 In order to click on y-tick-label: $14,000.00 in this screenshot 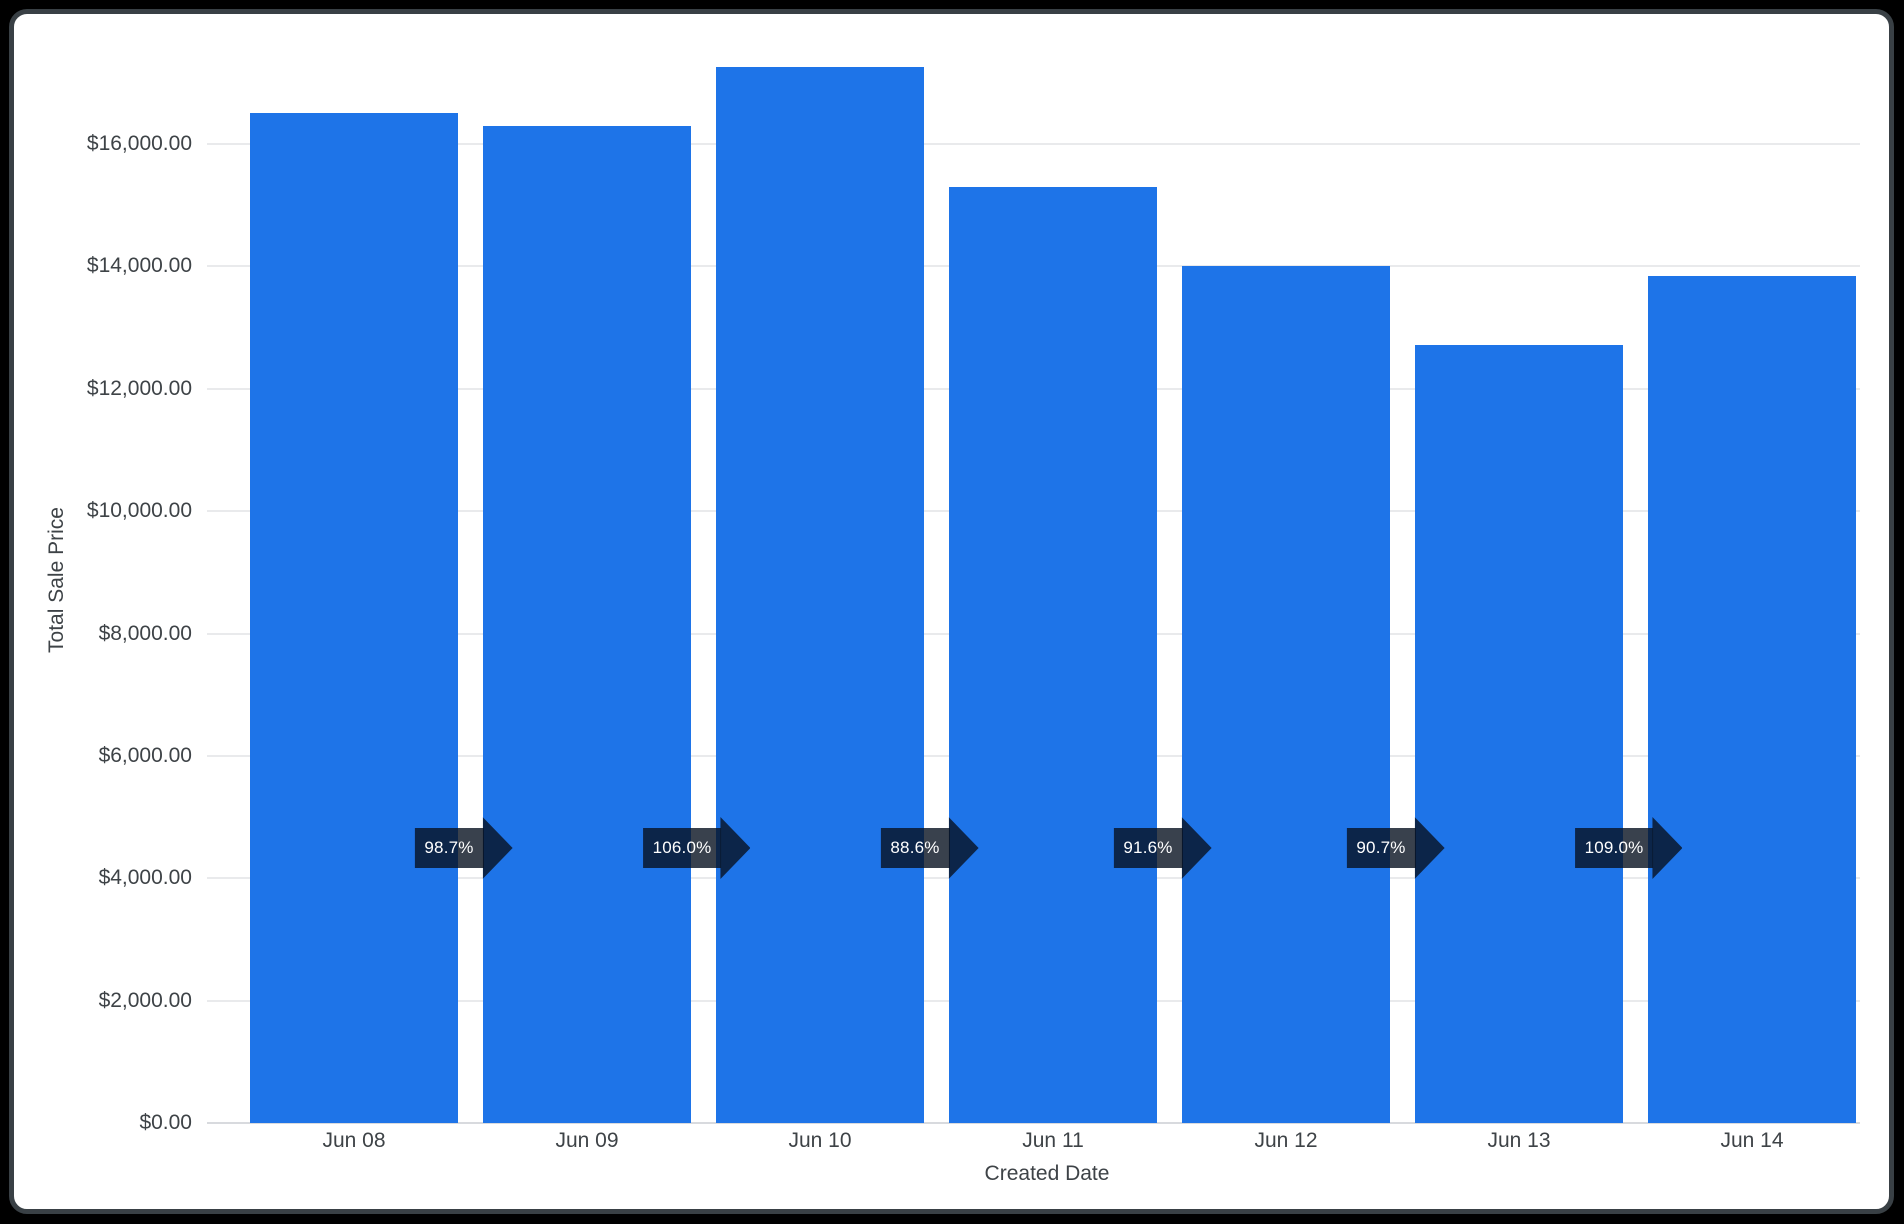, I will do `click(139, 266)`.